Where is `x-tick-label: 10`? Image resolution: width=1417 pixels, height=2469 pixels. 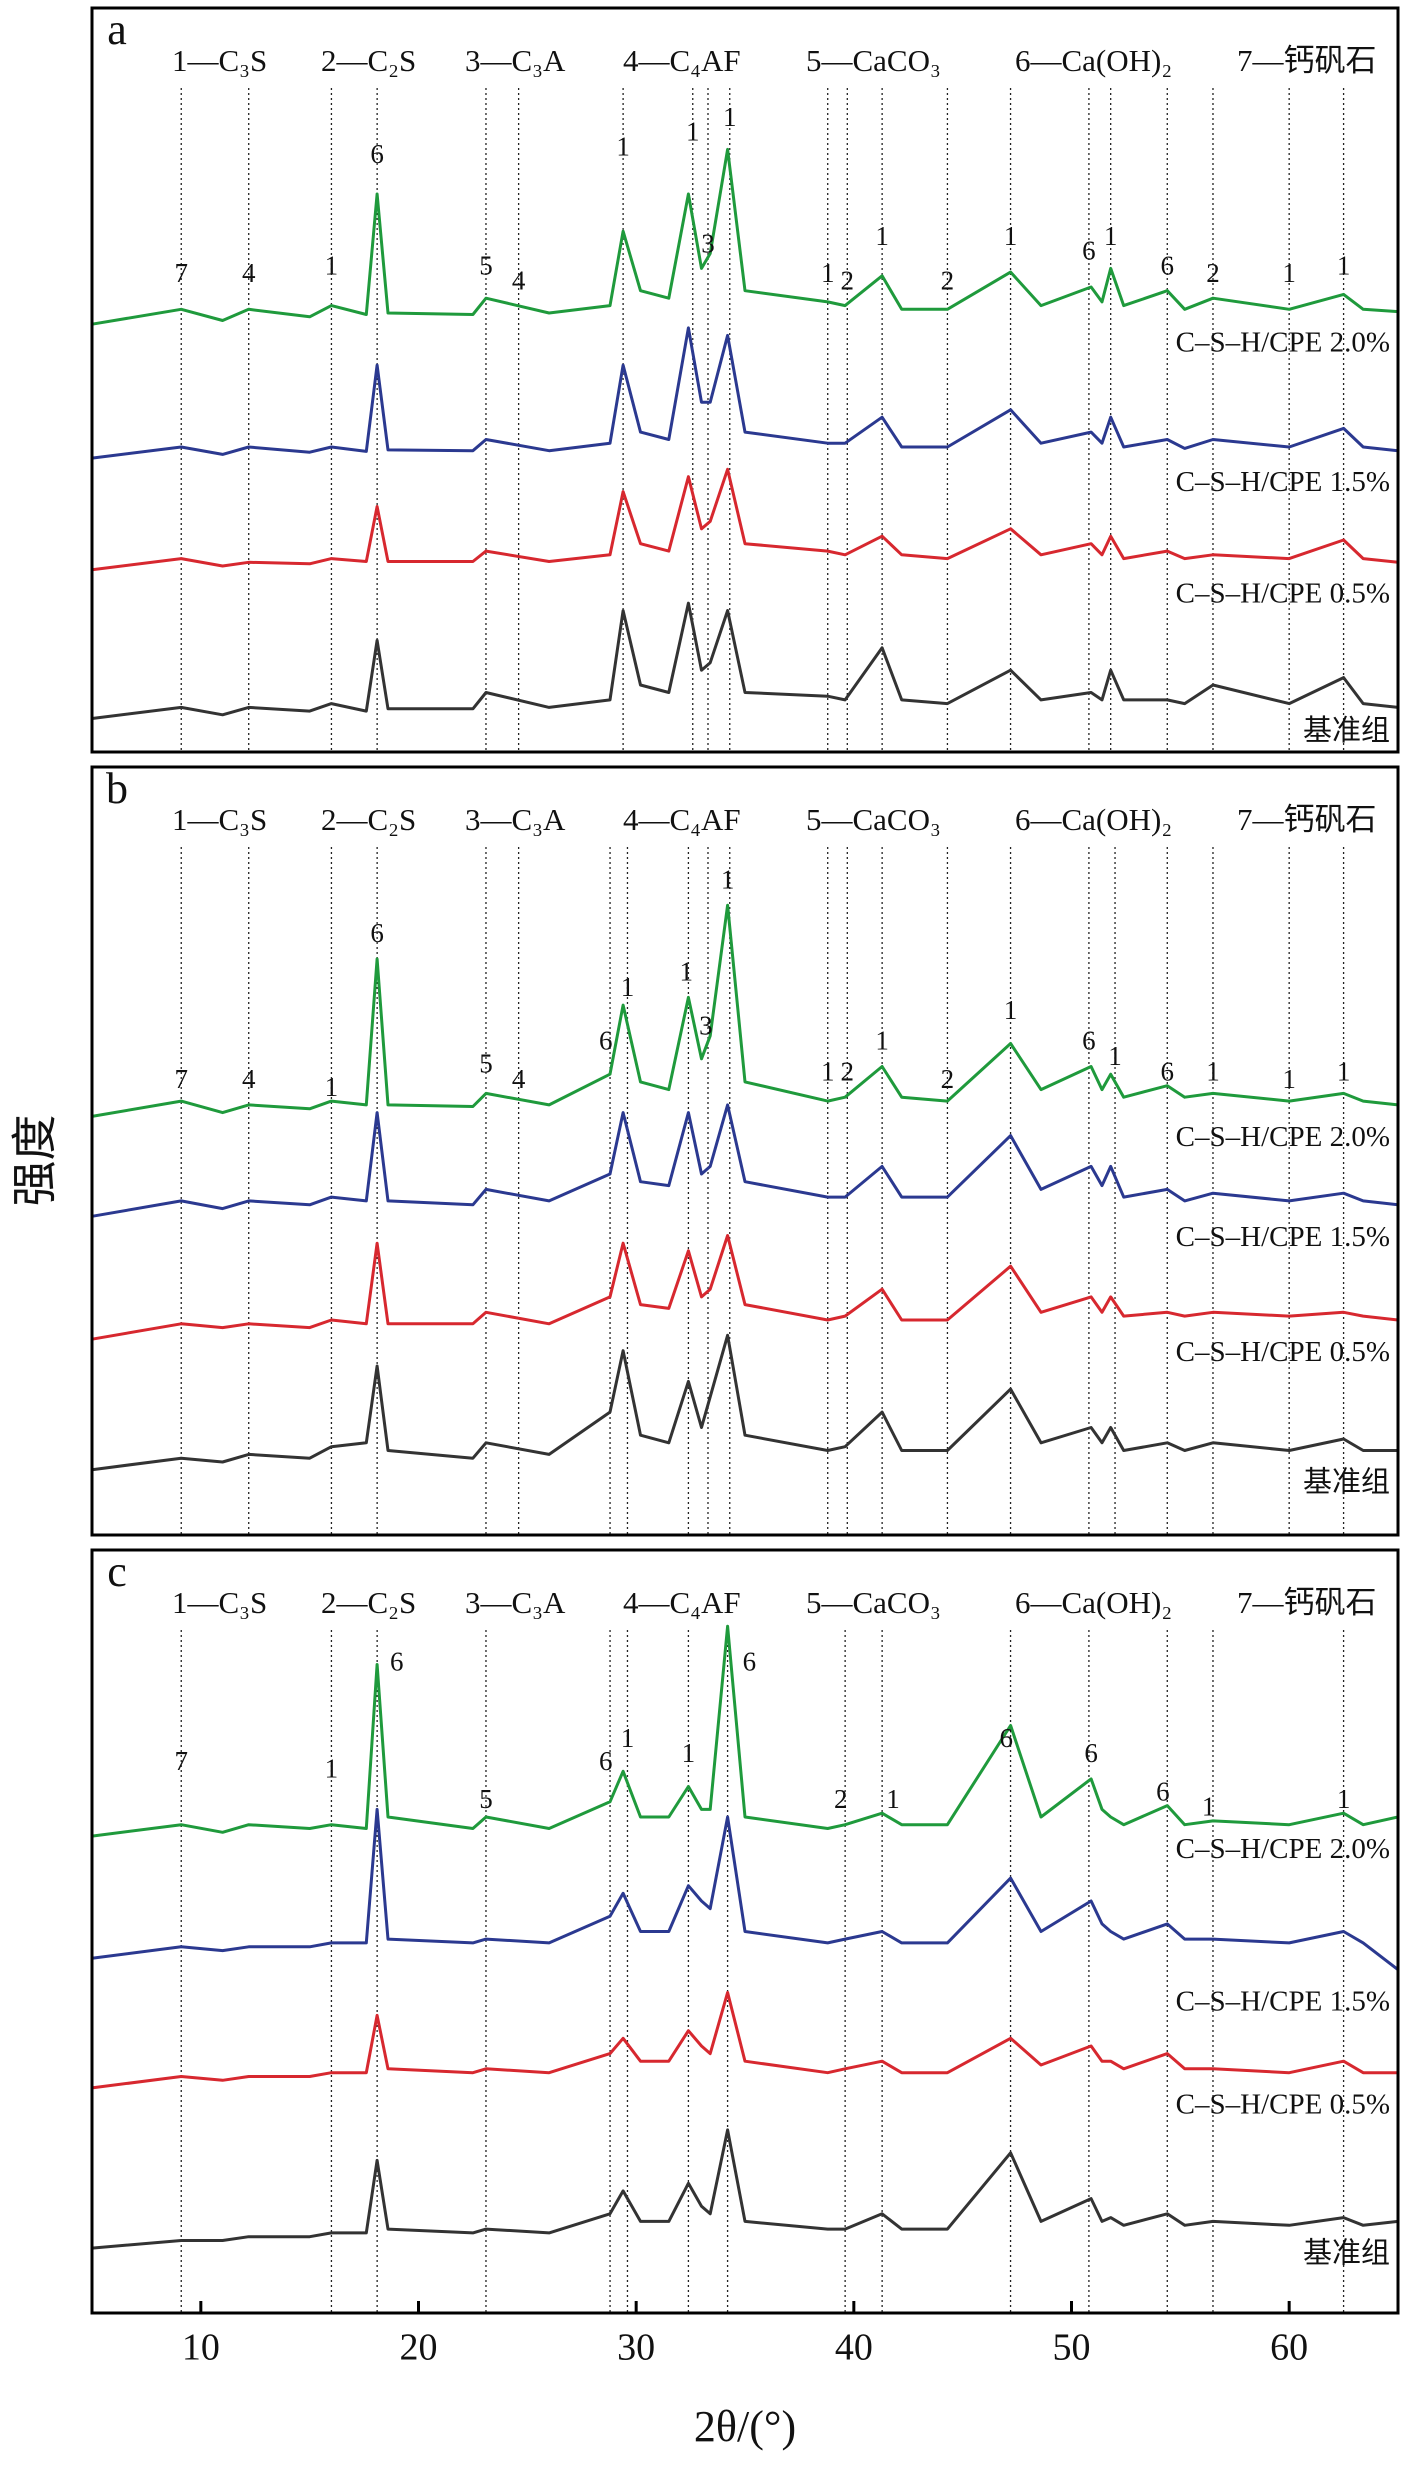
x-tick-label: 10 is located at coordinates (201, 2348).